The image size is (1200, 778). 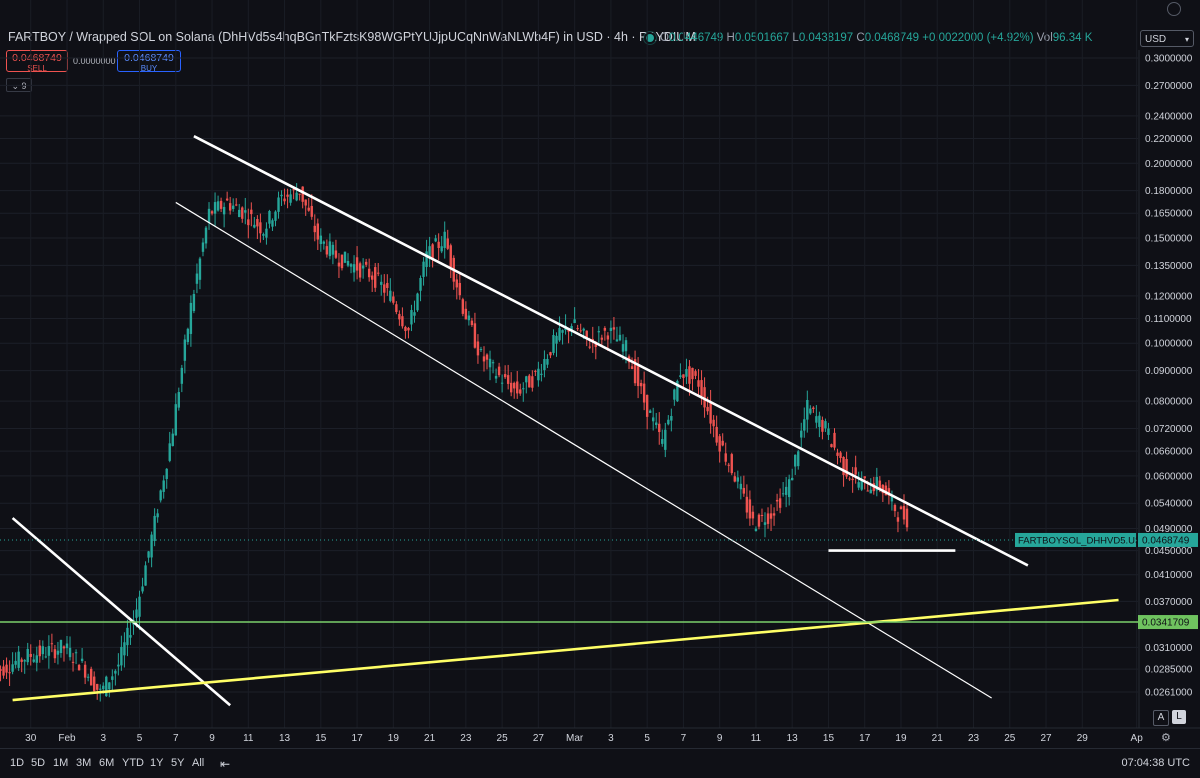 What do you see at coordinates (133, 763) in the screenshot?
I see `timeframe-ytd: YTD` at bounding box center [133, 763].